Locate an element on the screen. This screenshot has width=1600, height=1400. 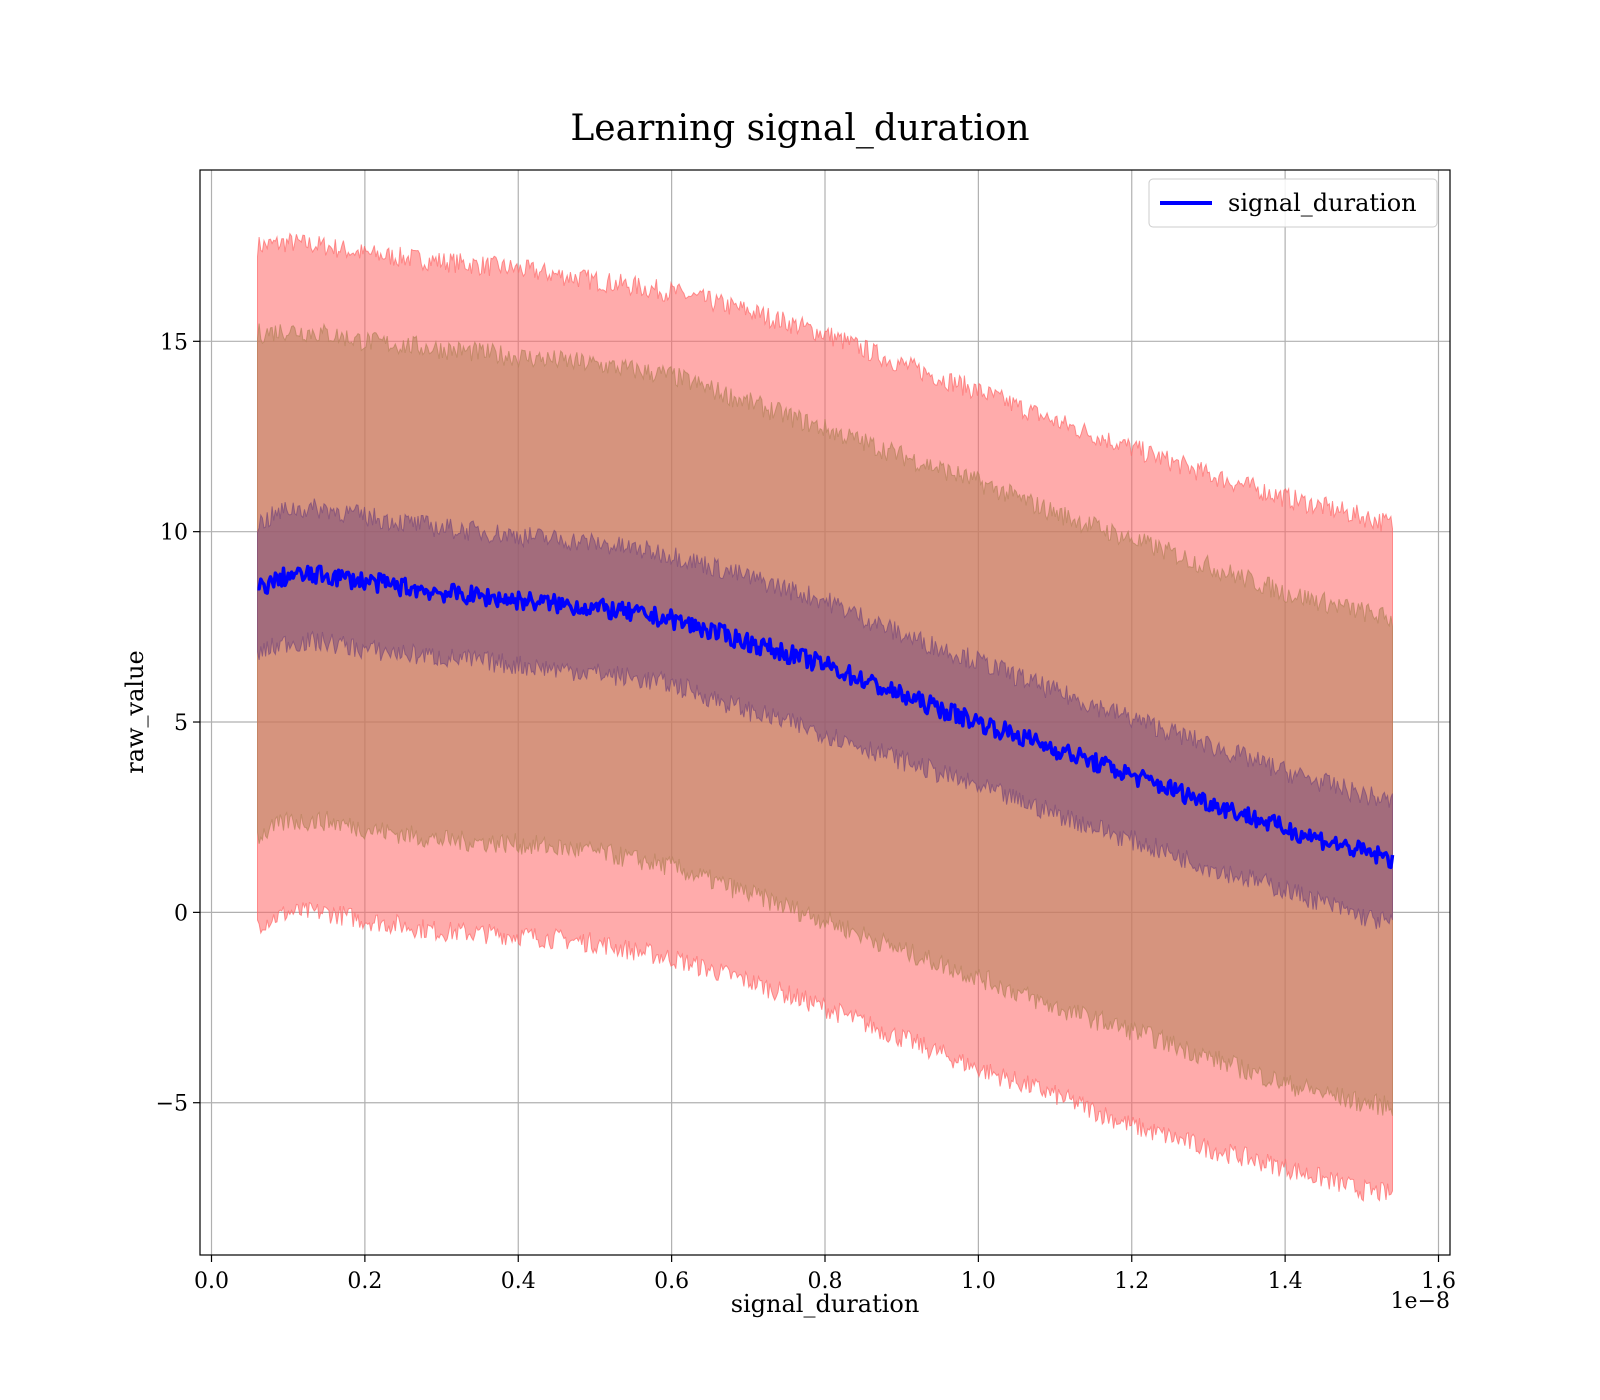
y-tick-label: 0 is located at coordinates (181, 913).